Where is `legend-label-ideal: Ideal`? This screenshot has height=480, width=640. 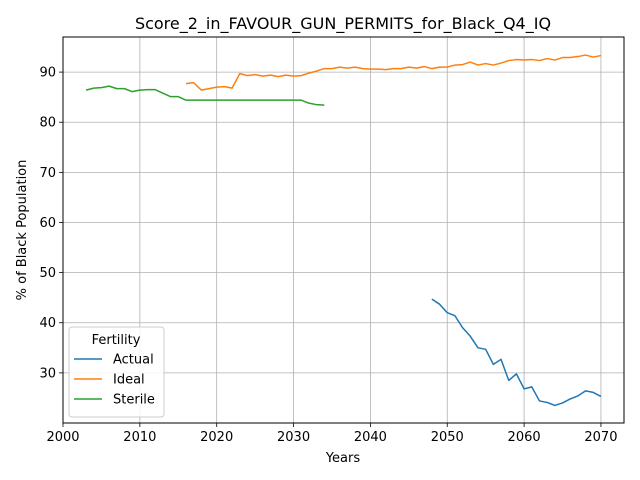
legend-label-ideal: Ideal is located at coordinates (129, 380).